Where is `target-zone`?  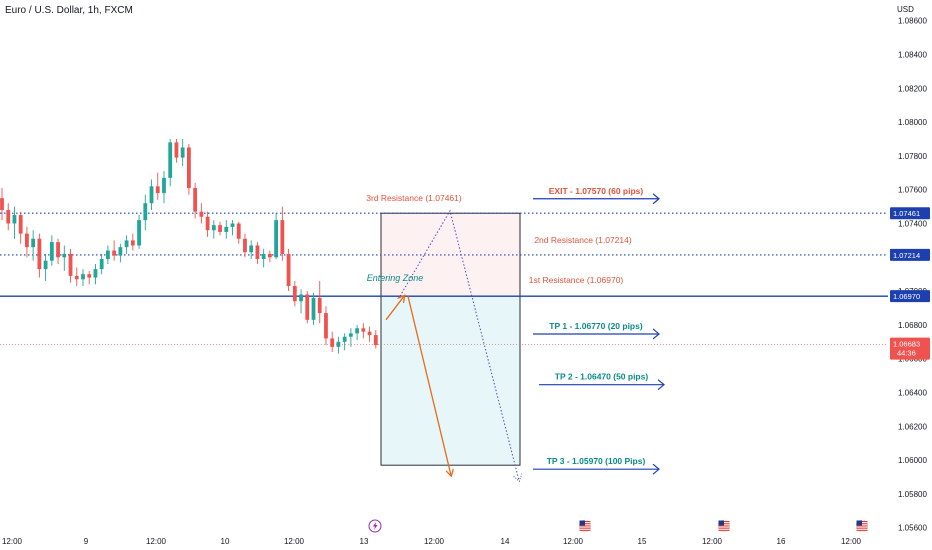 target-zone is located at coordinates (450, 381).